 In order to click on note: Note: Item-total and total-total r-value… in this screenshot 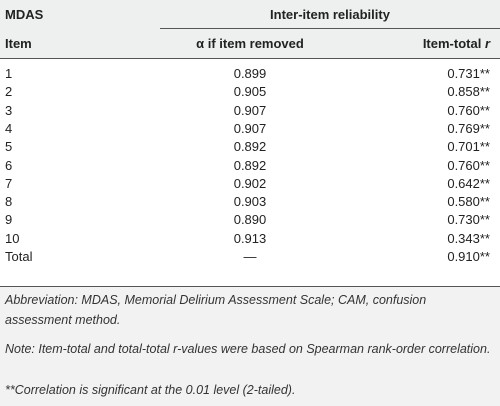, I will do `click(248, 349)`.